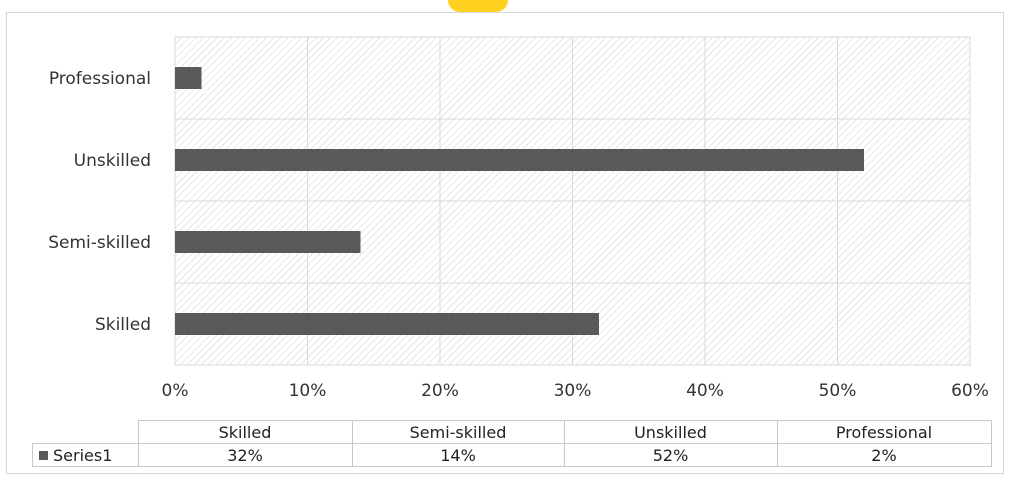 This screenshot has width=1011, height=486. Describe the element at coordinates (478, 6) in the screenshot. I see `logo-mark` at that location.